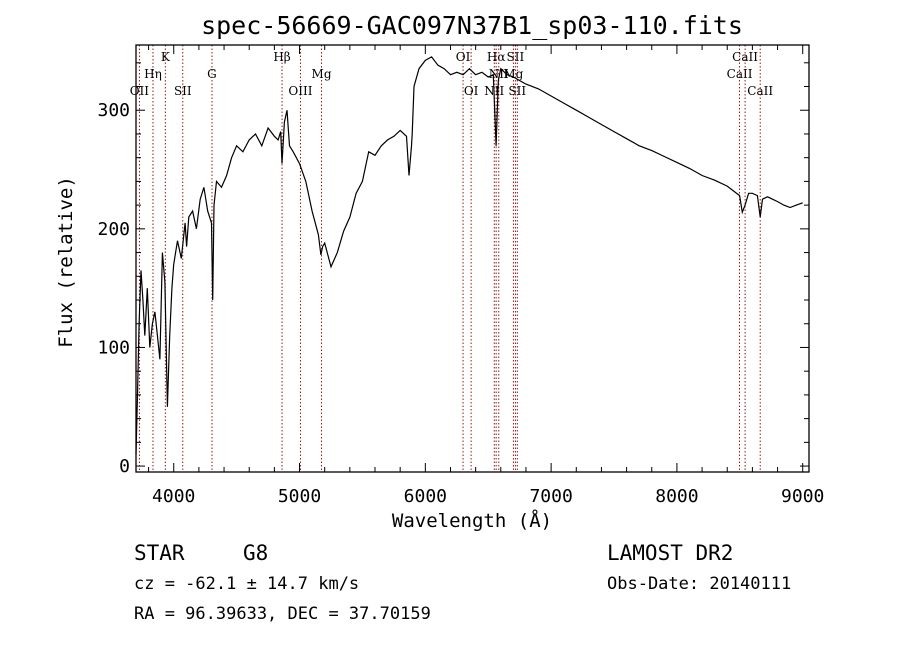 Image resolution: width=900 pixels, height=649 pixels. I want to click on y-tick-label: 0, so click(124, 466).